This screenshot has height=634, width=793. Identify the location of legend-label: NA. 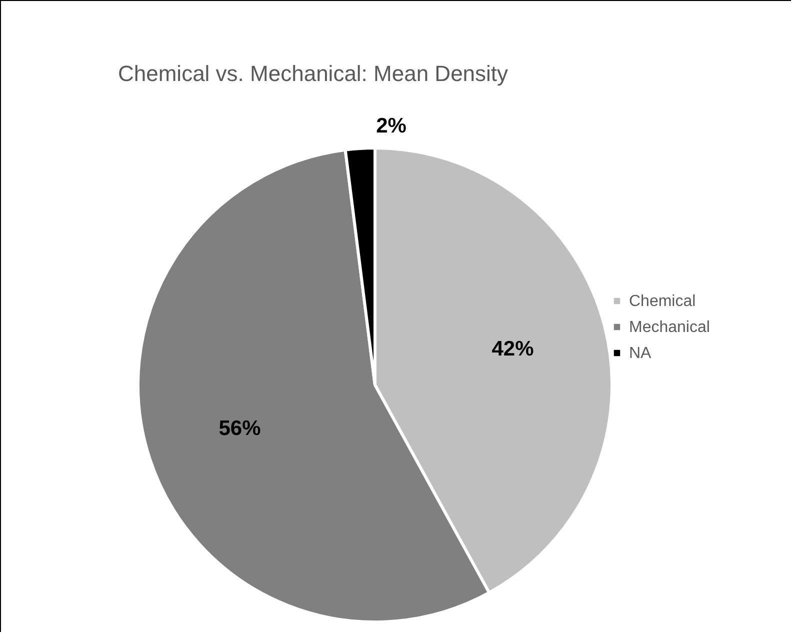
(640, 353).